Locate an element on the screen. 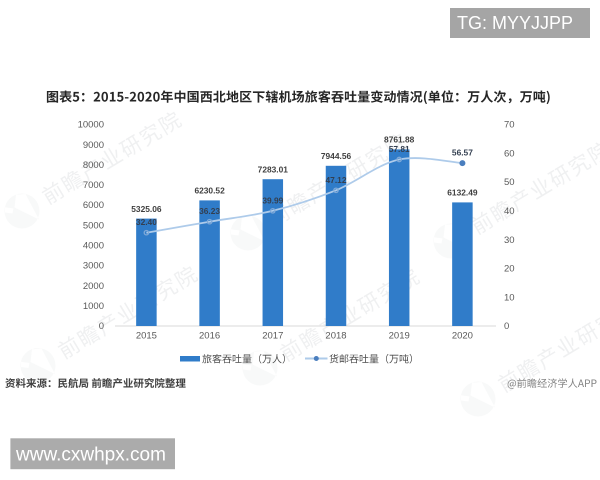 The width and height of the screenshot is (600, 480). svg-text: 47.12 is located at coordinates (336, 180).